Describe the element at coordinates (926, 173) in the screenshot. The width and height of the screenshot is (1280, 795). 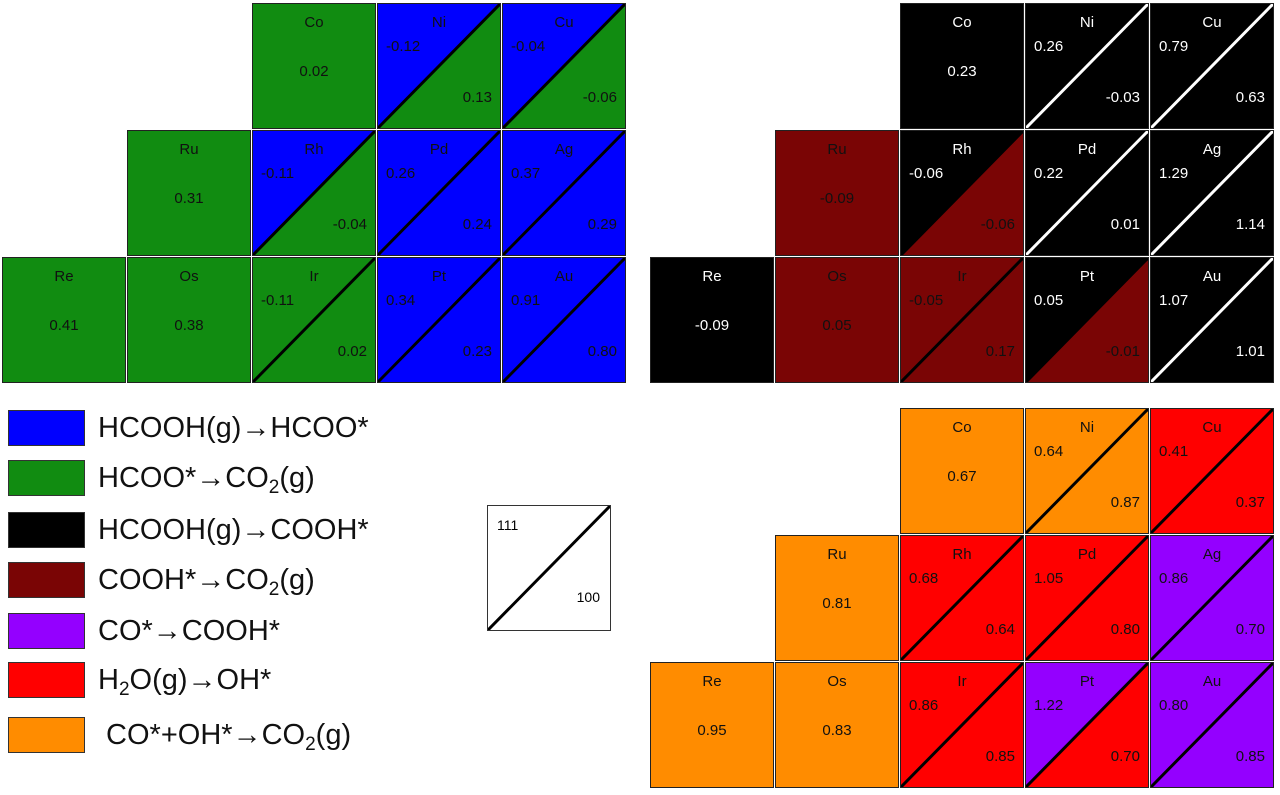
I see `value-111: -0.06` at that location.